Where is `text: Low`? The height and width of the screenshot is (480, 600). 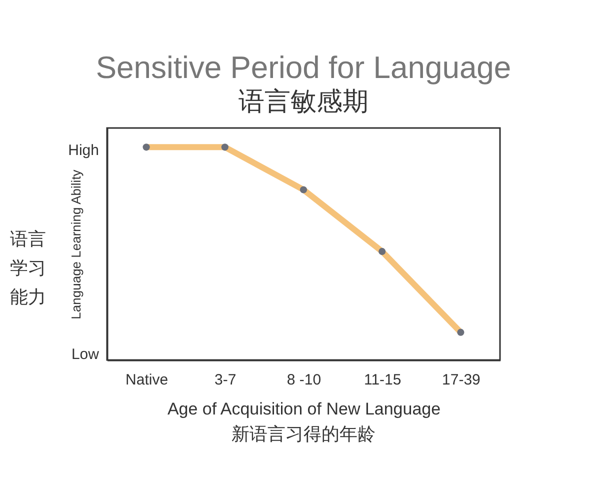
text: Low is located at coordinates (85, 354).